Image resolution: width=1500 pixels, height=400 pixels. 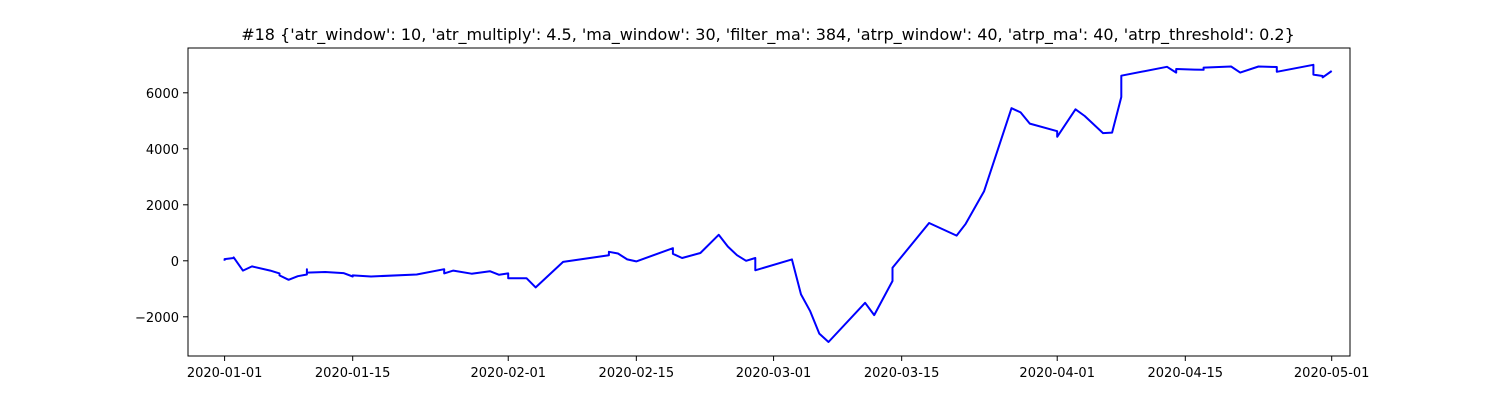 What do you see at coordinates (225, 373) in the screenshot?
I see `x-tick-label: 2020-01-01` at bounding box center [225, 373].